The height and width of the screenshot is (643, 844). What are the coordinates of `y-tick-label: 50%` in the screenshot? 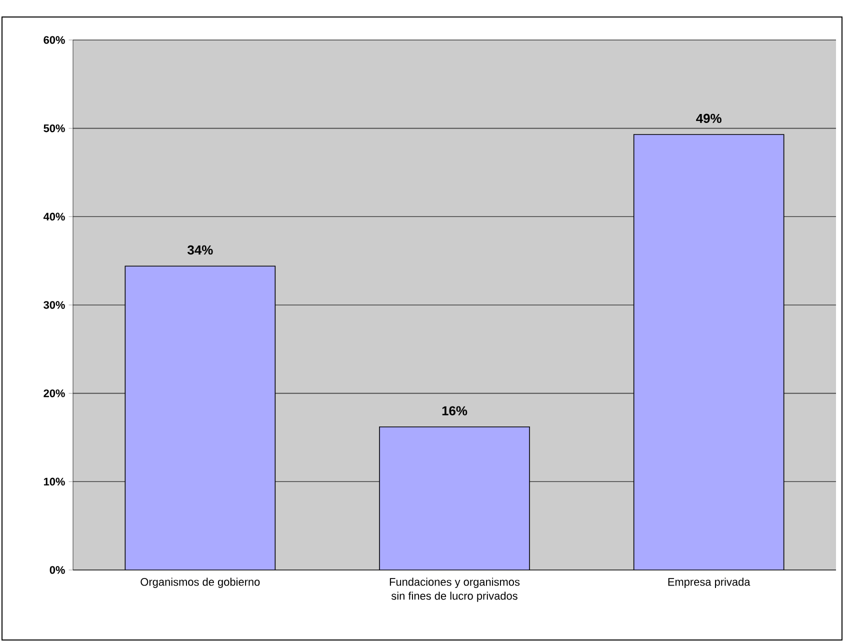 It's located at (54, 128).